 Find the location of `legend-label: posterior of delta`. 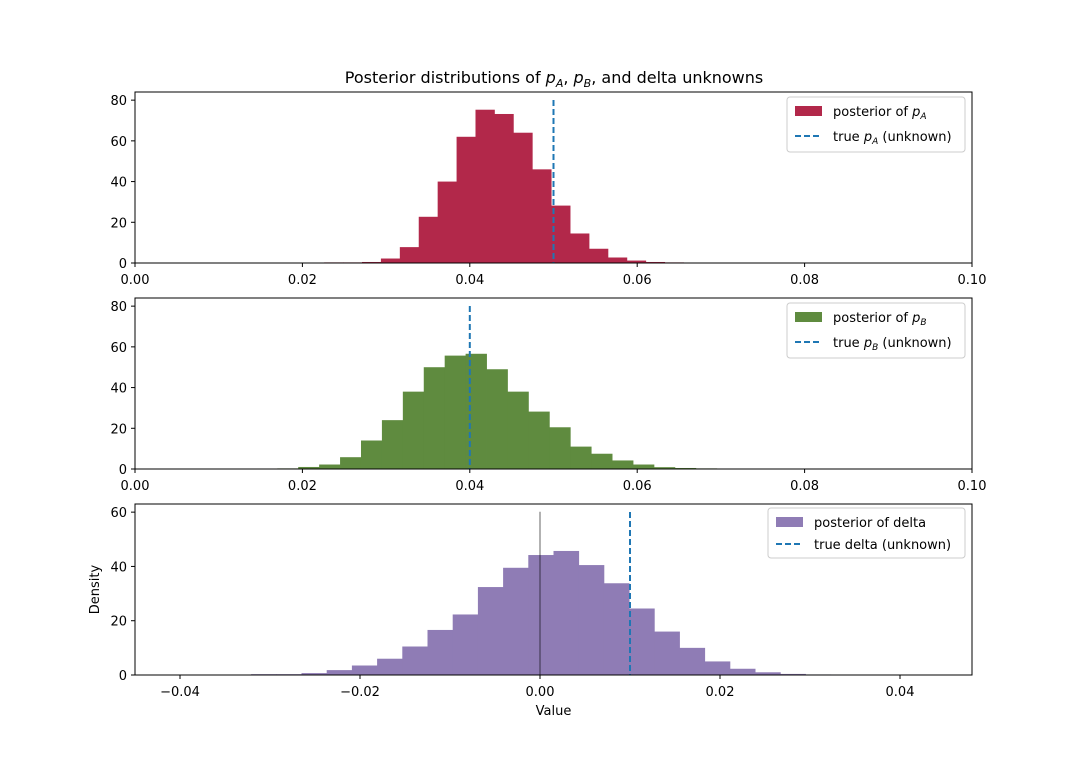

legend-label: posterior of delta is located at coordinates (870, 523).